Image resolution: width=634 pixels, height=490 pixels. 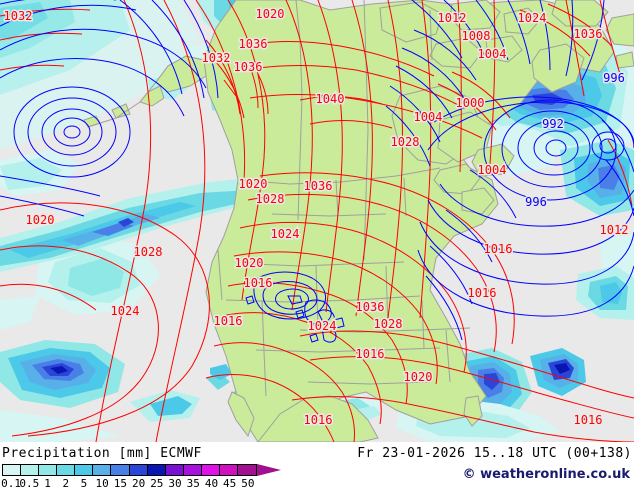 I want to click on isobar-label: 1008, so click(x=476, y=36).